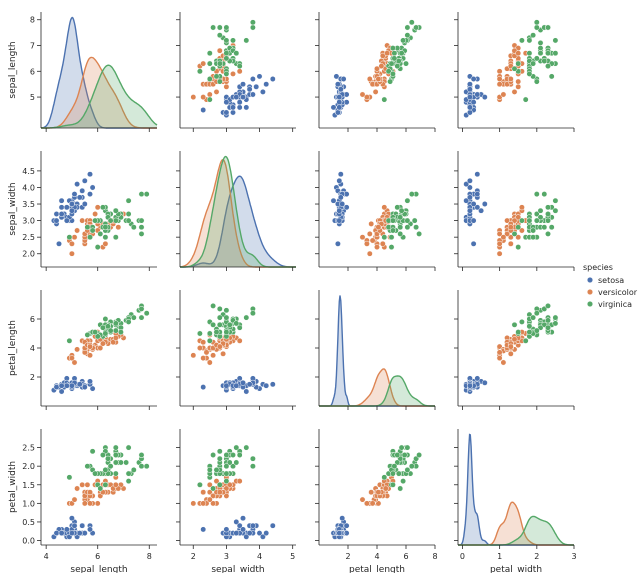 The width and height of the screenshot is (640, 578). I want to click on kde-line-setosa, so click(238, 221).